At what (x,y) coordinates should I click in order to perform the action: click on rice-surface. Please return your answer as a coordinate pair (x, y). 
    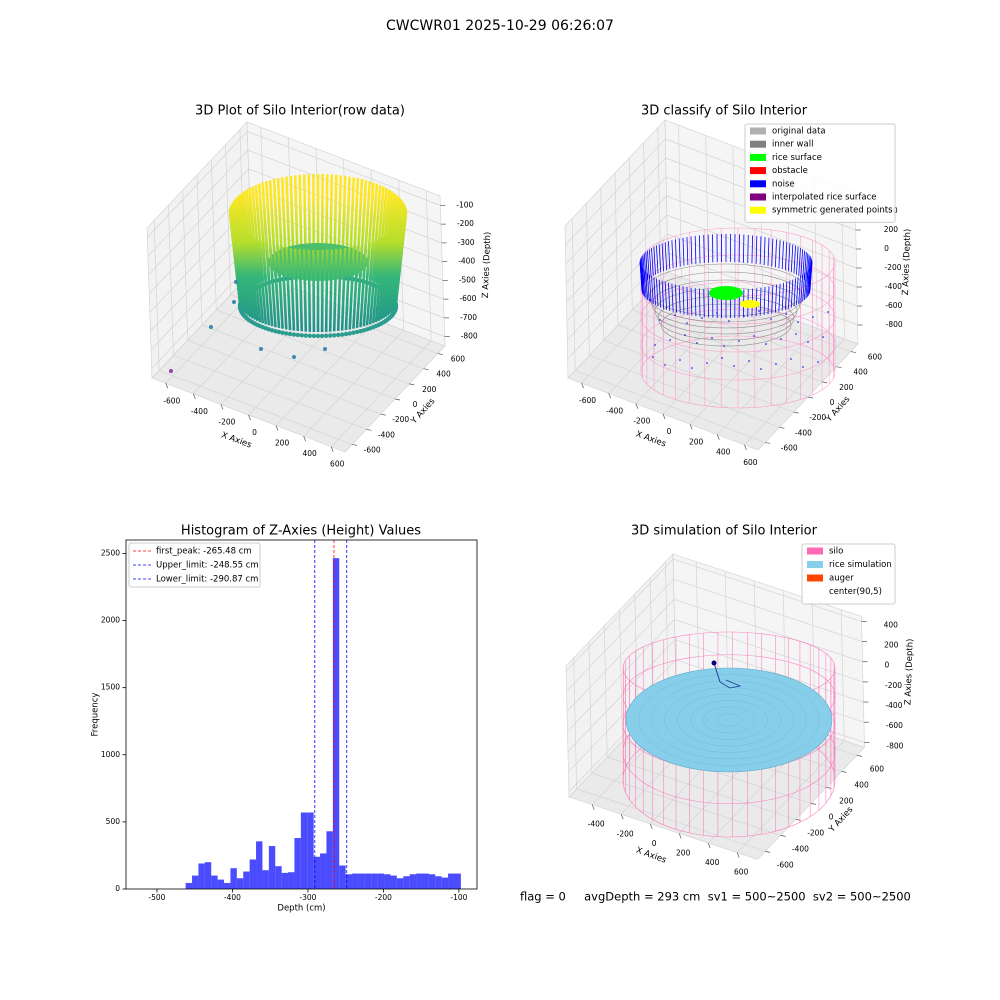
    Looking at the image, I should click on (726, 293).